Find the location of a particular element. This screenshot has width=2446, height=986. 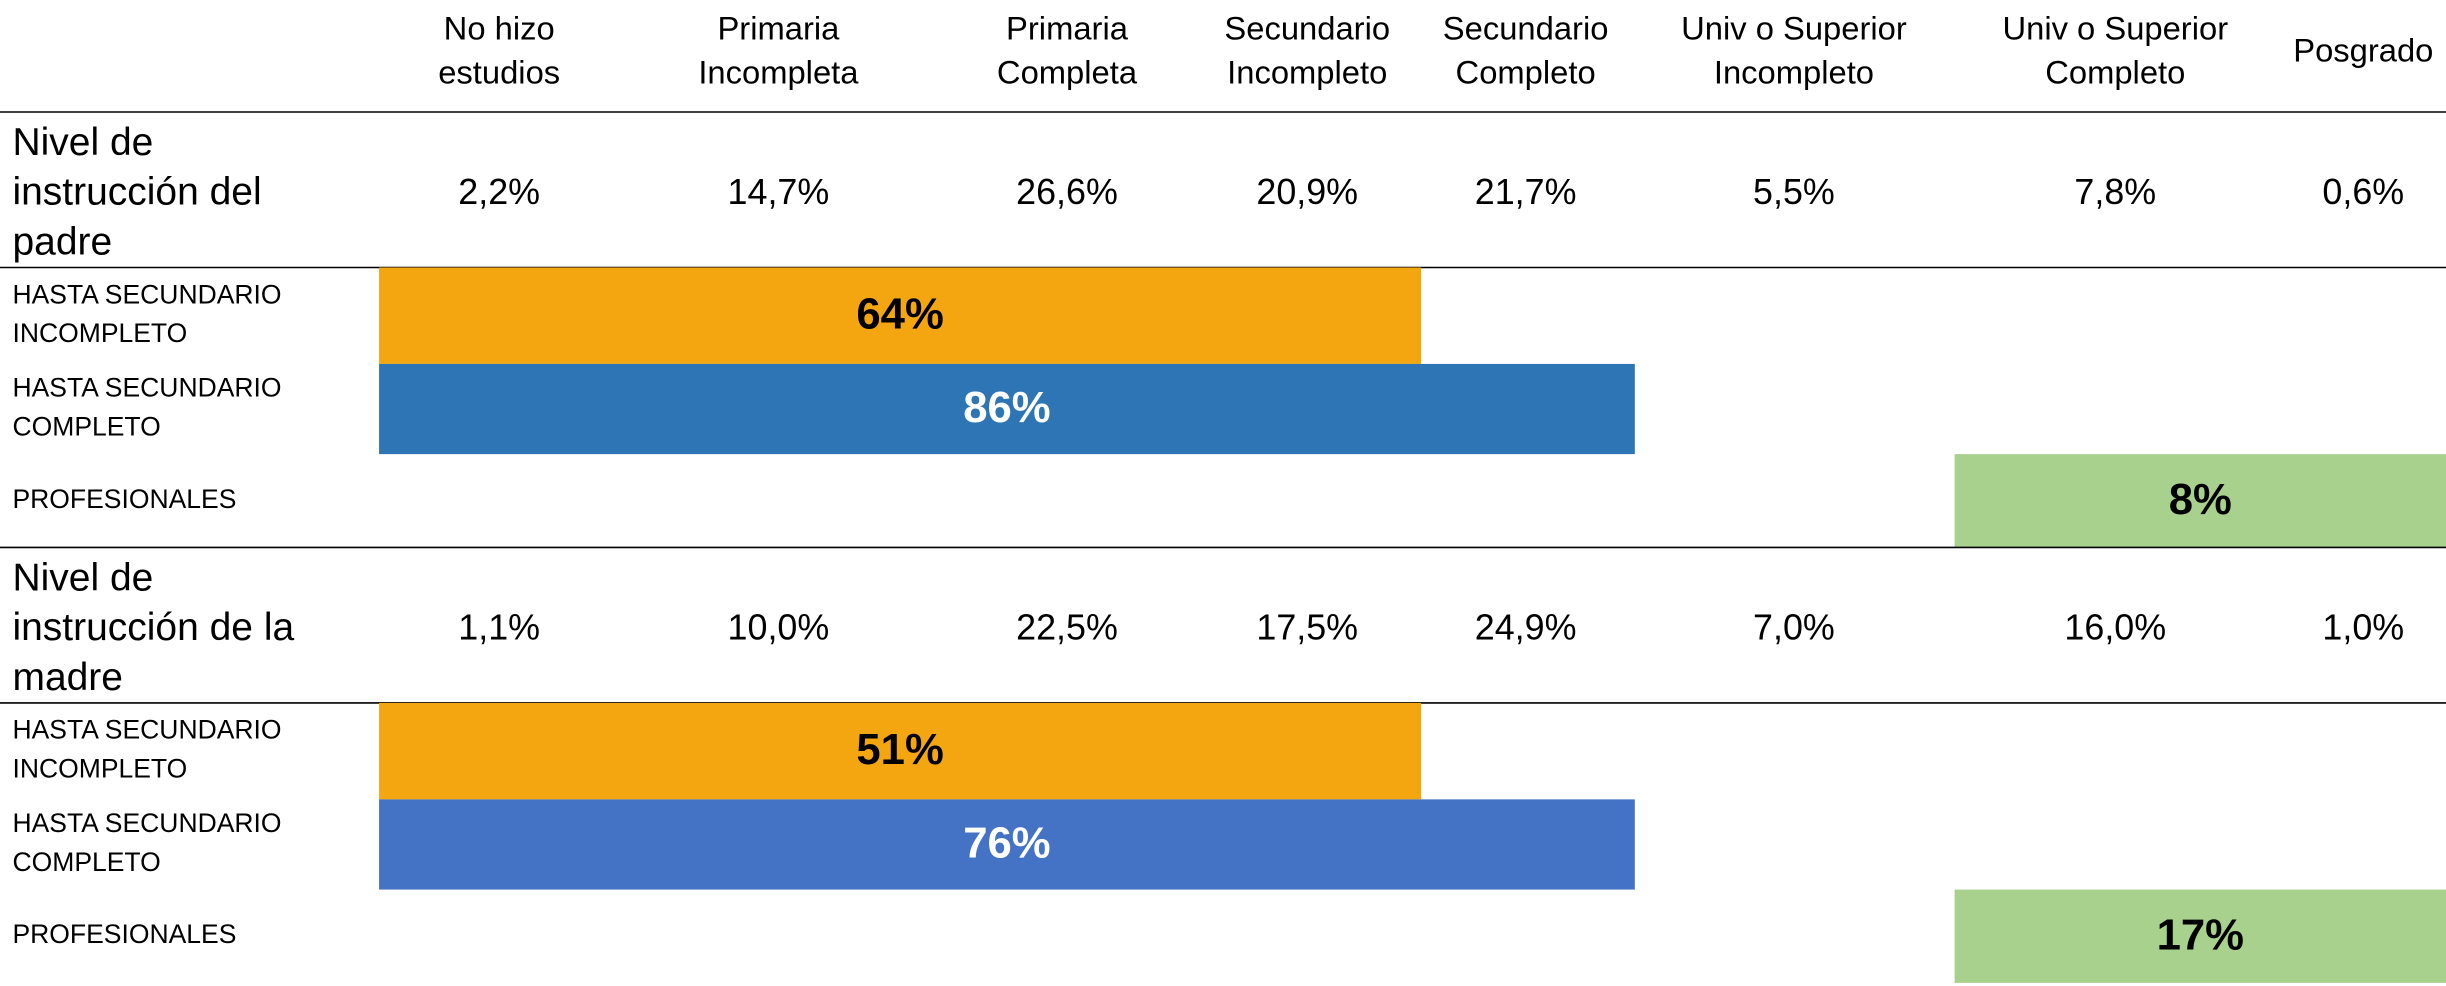

value: 24,9% is located at coordinates (1526, 627).